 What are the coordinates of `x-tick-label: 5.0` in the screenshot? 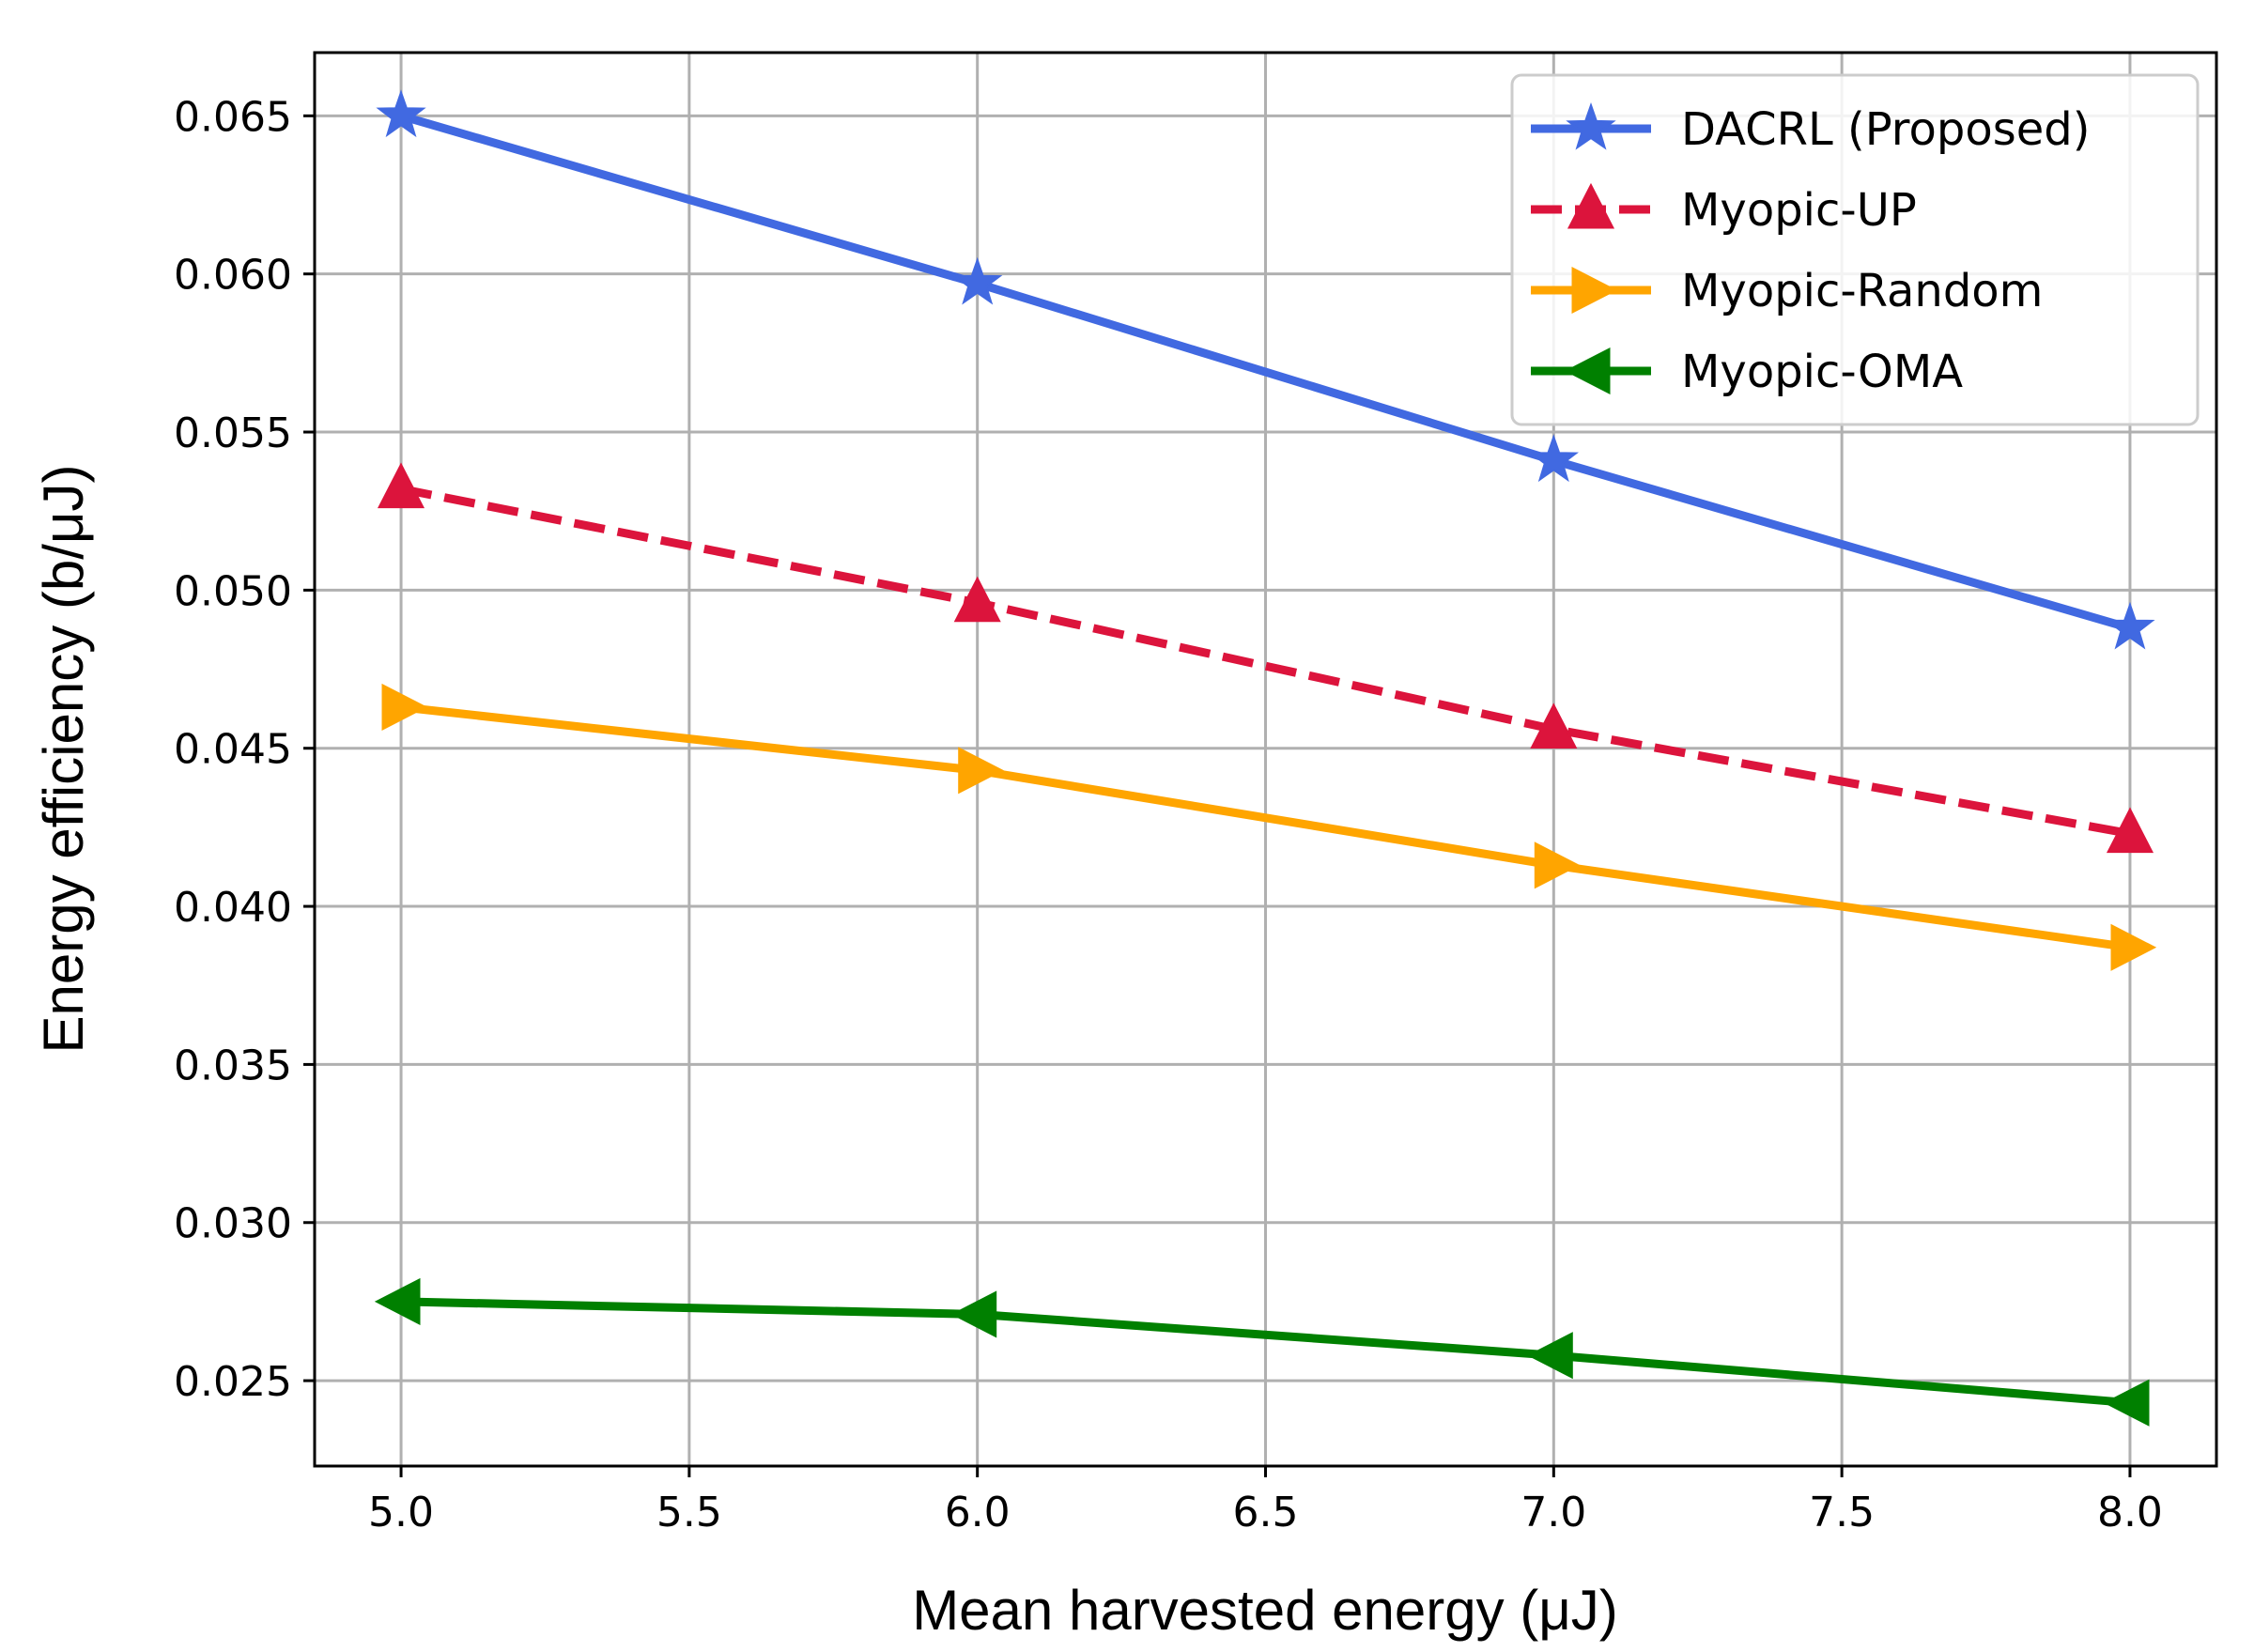 It's located at (401, 1512).